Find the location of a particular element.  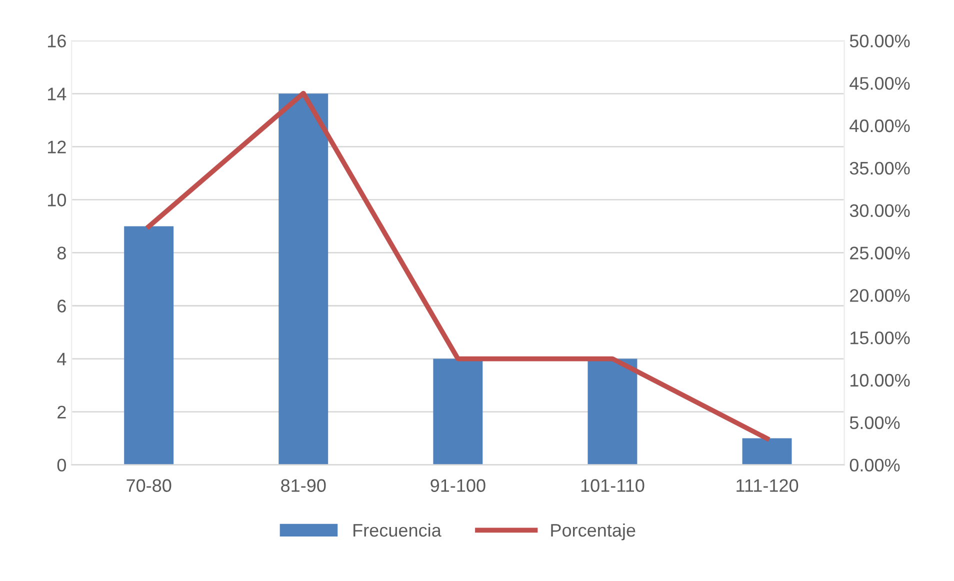

legend-label: Frecuencia is located at coordinates (398, 530).